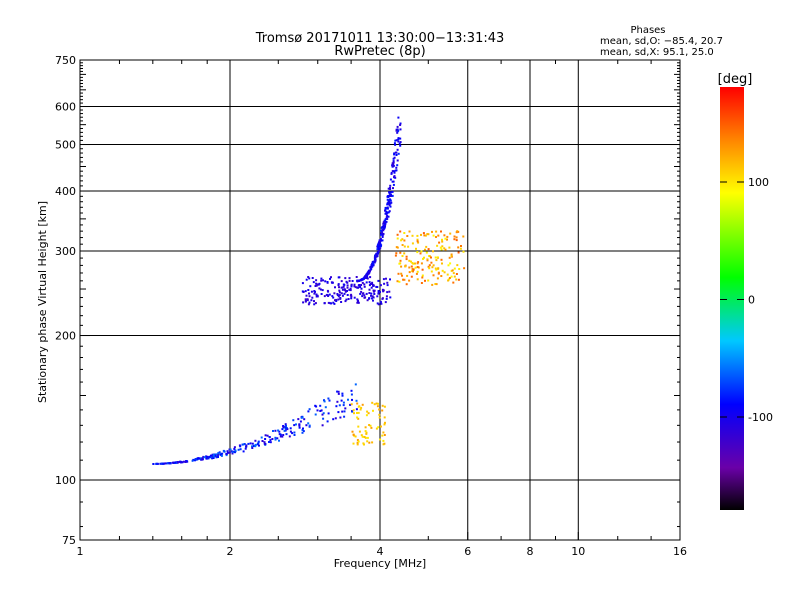 This screenshot has height=600, width=800. What do you see at coordinates (380, 551) in the screenshot?
I see `x-tick-label: 4` at bounding box center [380, 551].